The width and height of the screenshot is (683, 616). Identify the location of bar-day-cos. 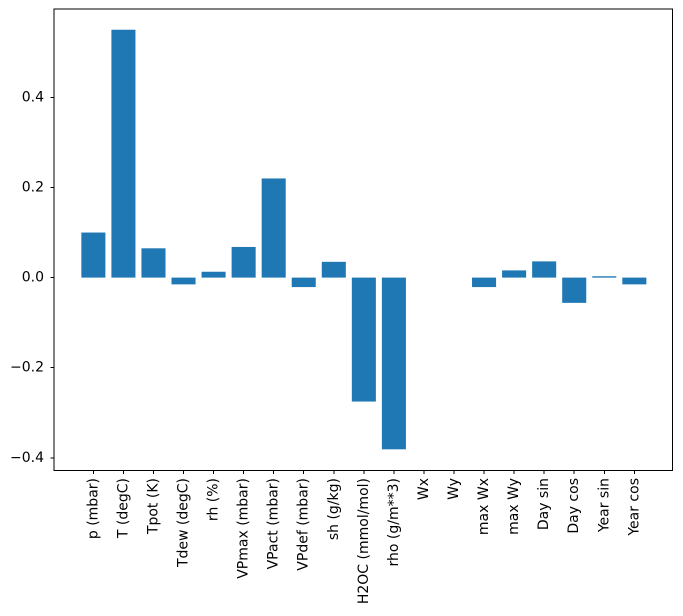
(574, 290).